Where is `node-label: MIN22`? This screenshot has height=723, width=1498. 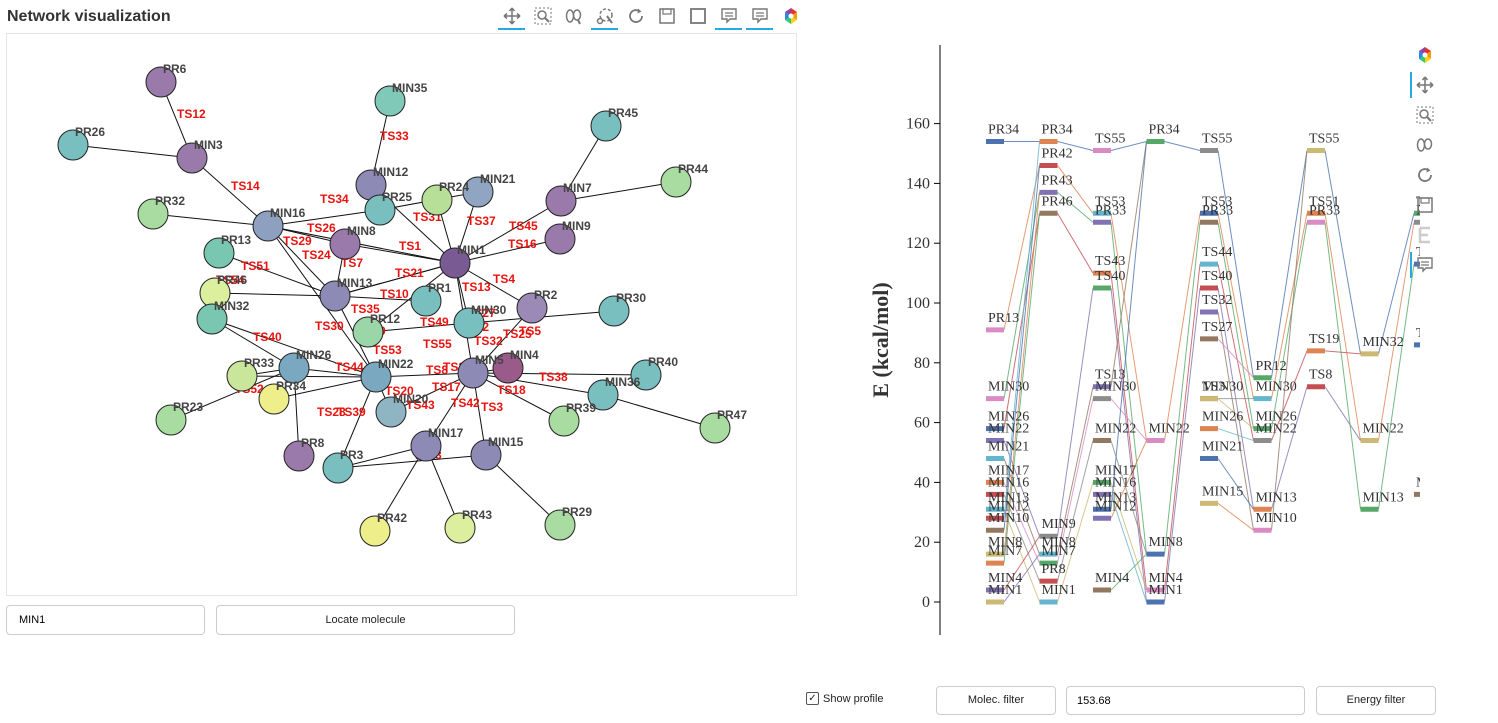 node-label: MIN22 is located at coordinates (396, 364).